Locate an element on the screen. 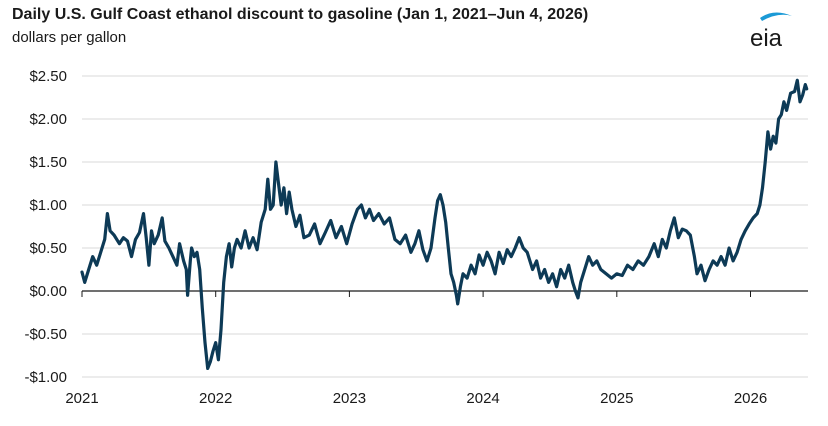  y-tick-label: $0.00 is located at coordinates (48, 291).